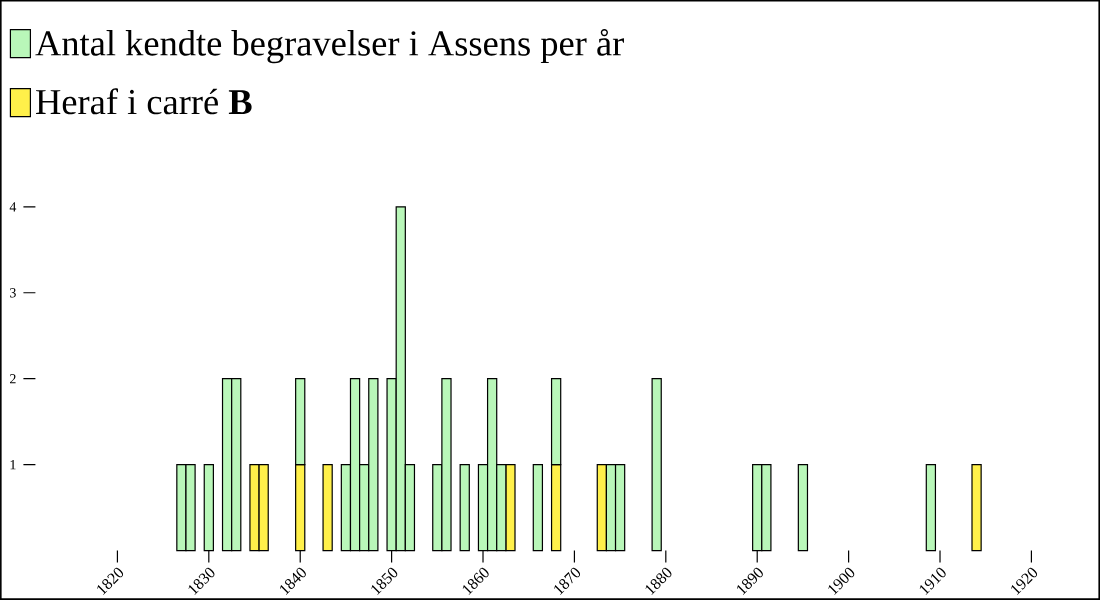 This screenshot has height=600, width=1100. What do you see at coordinates (329, 46) in the screenshot?
I see `legend-label: Antal kendte begravelser i Assens per år` at bounding box center [329, 46].